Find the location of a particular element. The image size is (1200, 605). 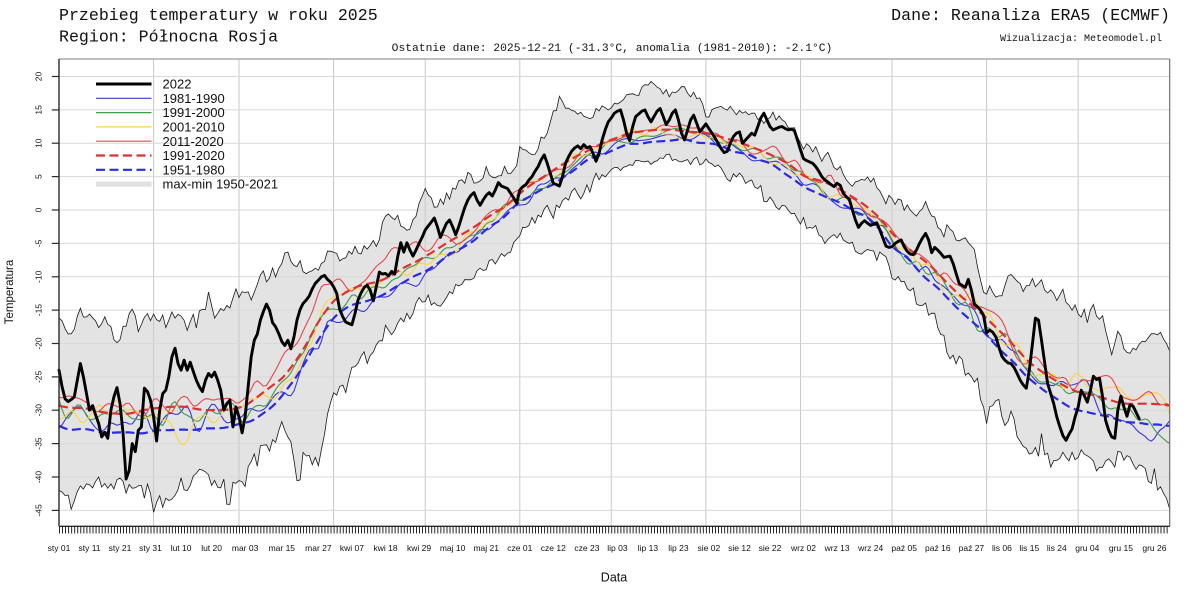

svg-text: Data is located at coordinates (614, 578).